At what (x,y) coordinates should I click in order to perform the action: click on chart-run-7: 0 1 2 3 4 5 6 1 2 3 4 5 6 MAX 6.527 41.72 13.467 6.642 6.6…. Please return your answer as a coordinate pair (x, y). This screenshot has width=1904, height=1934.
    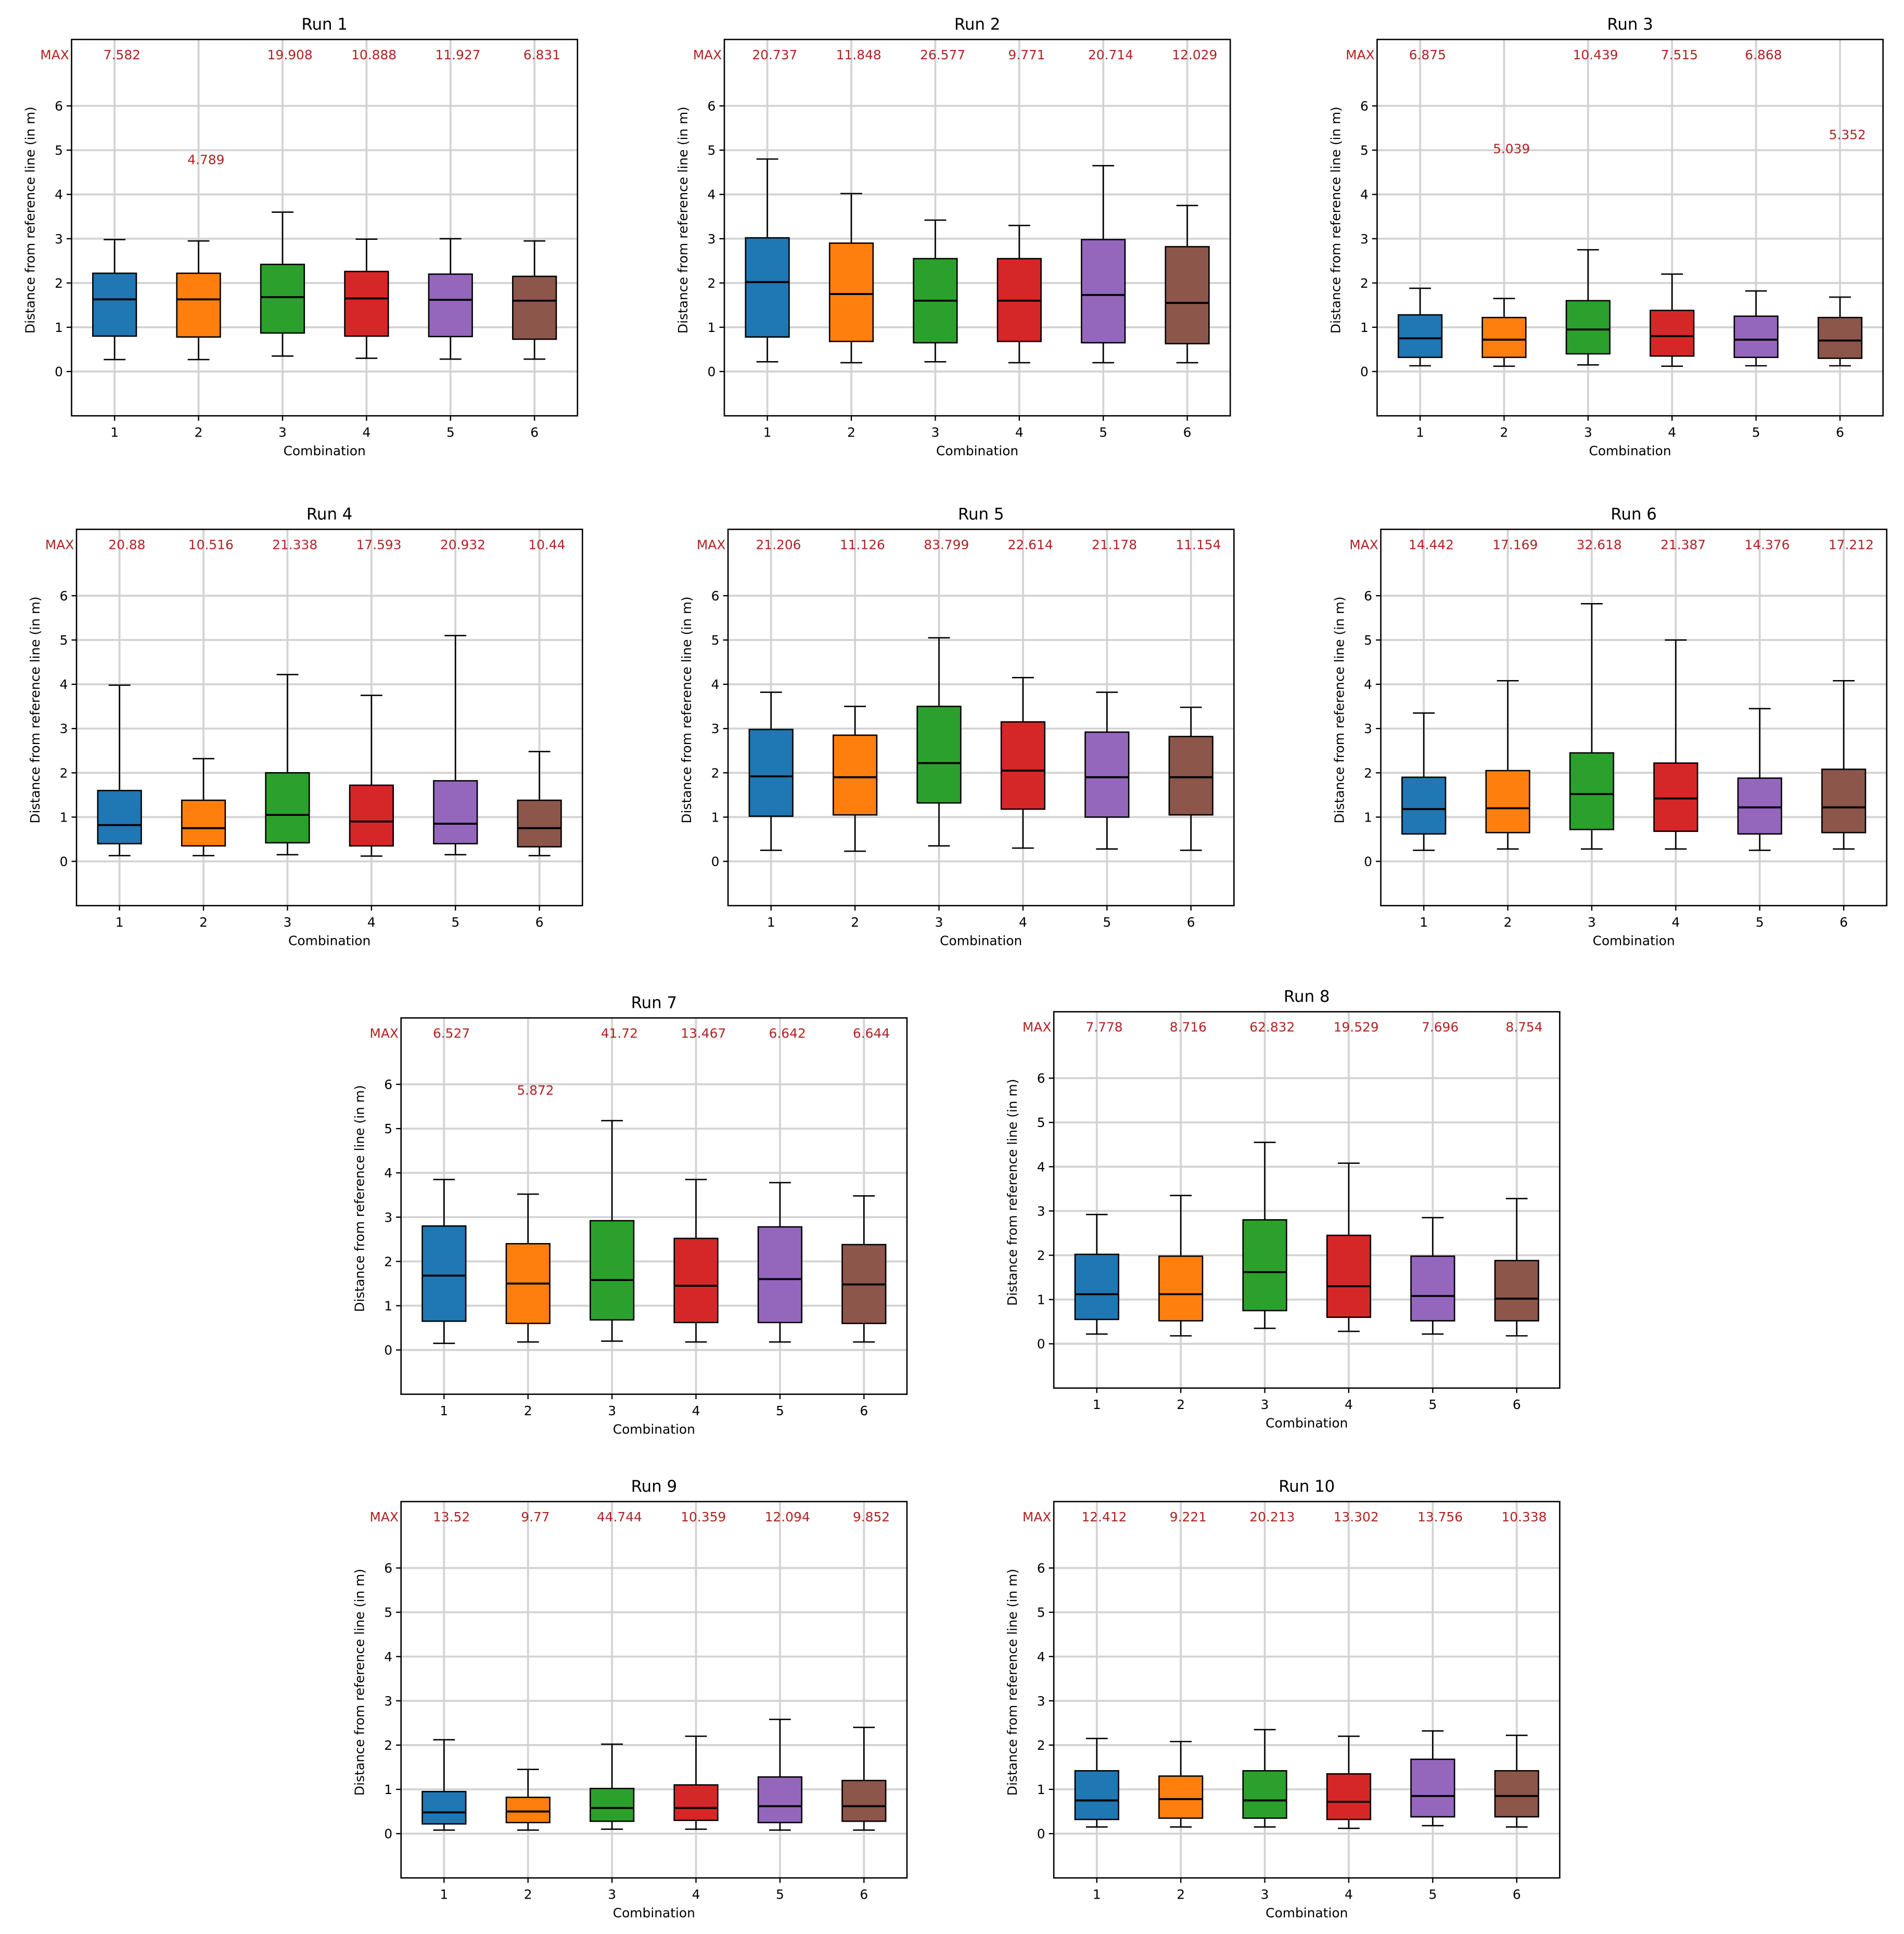
    Looking at the image, I should click on (630, 1215).